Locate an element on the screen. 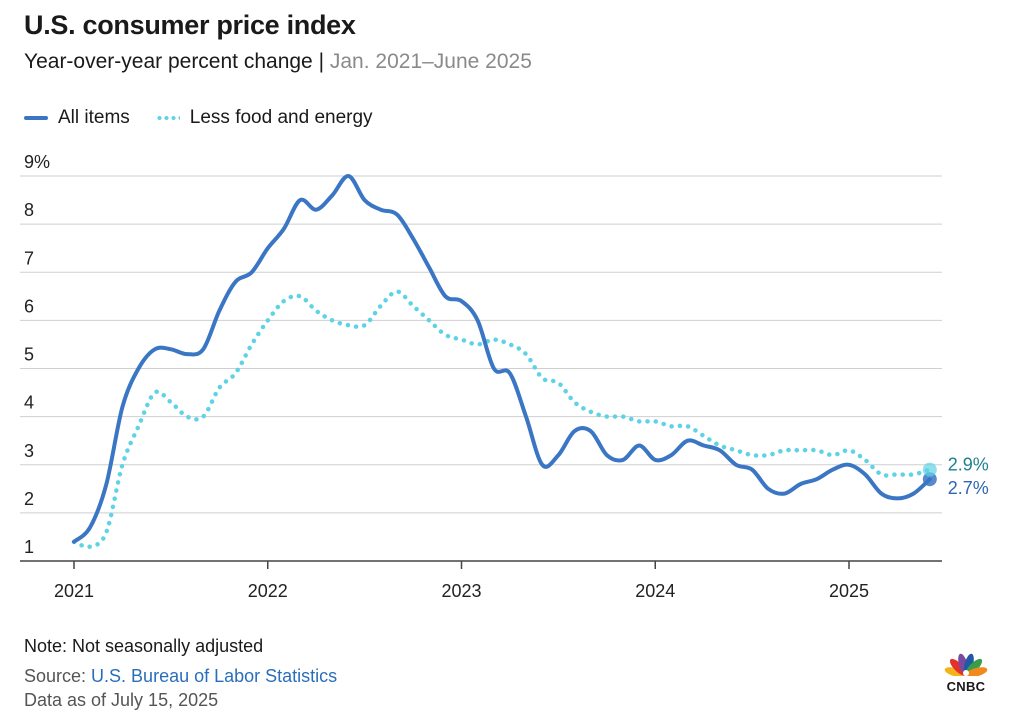  peacock-icon is located at coordinates (966, 665).